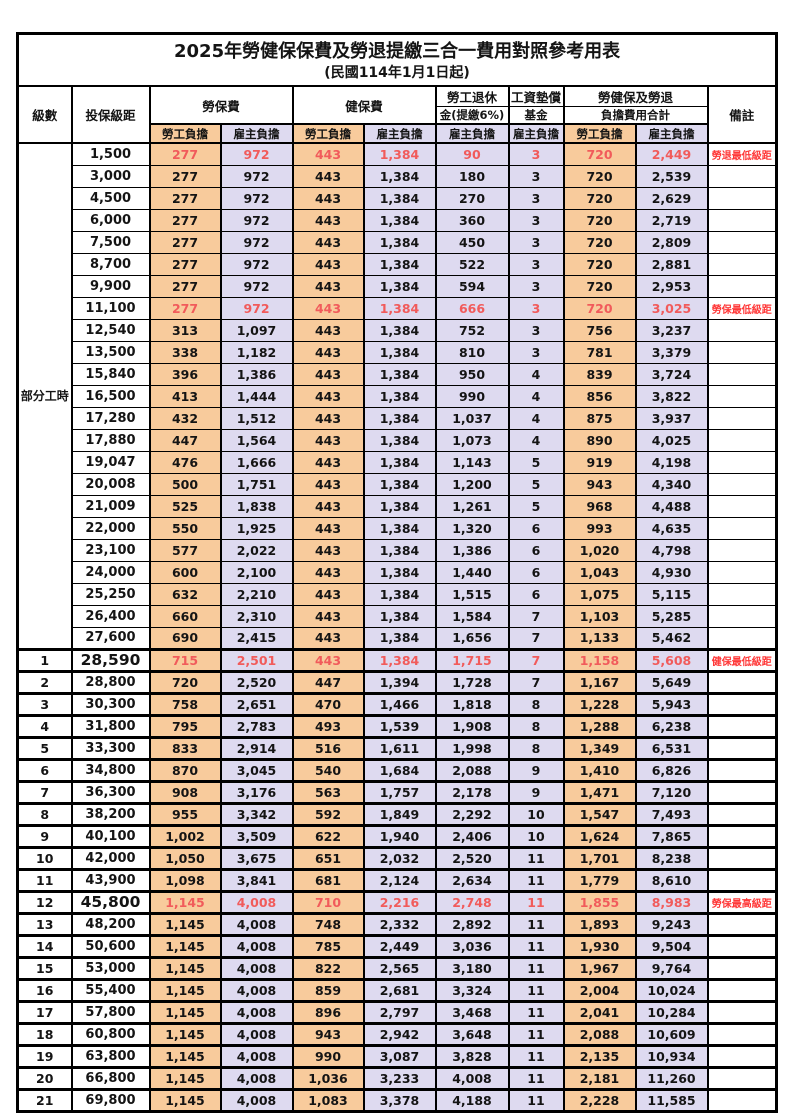 Image resolution: width=791 pixels, height=1120 pixels. I want to click on total-employer-cell: 10,934, so click(671, 1056).